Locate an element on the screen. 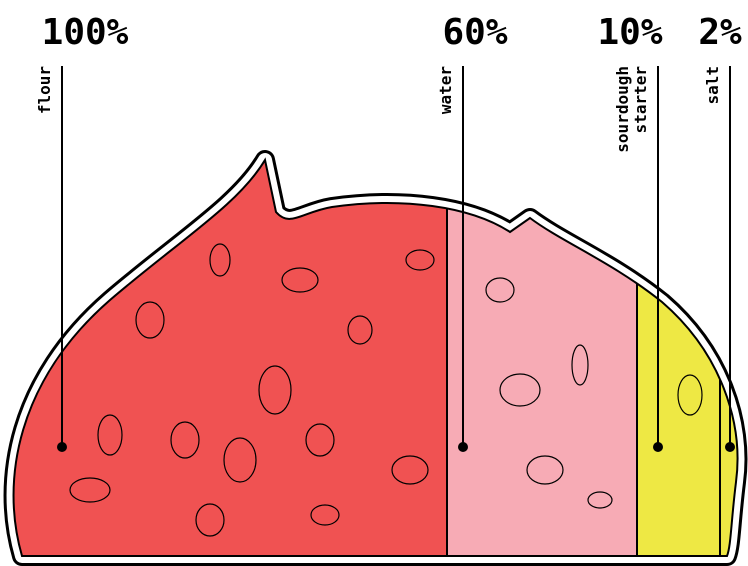  ingredient-label: salt is located at coordinates (712, 85).